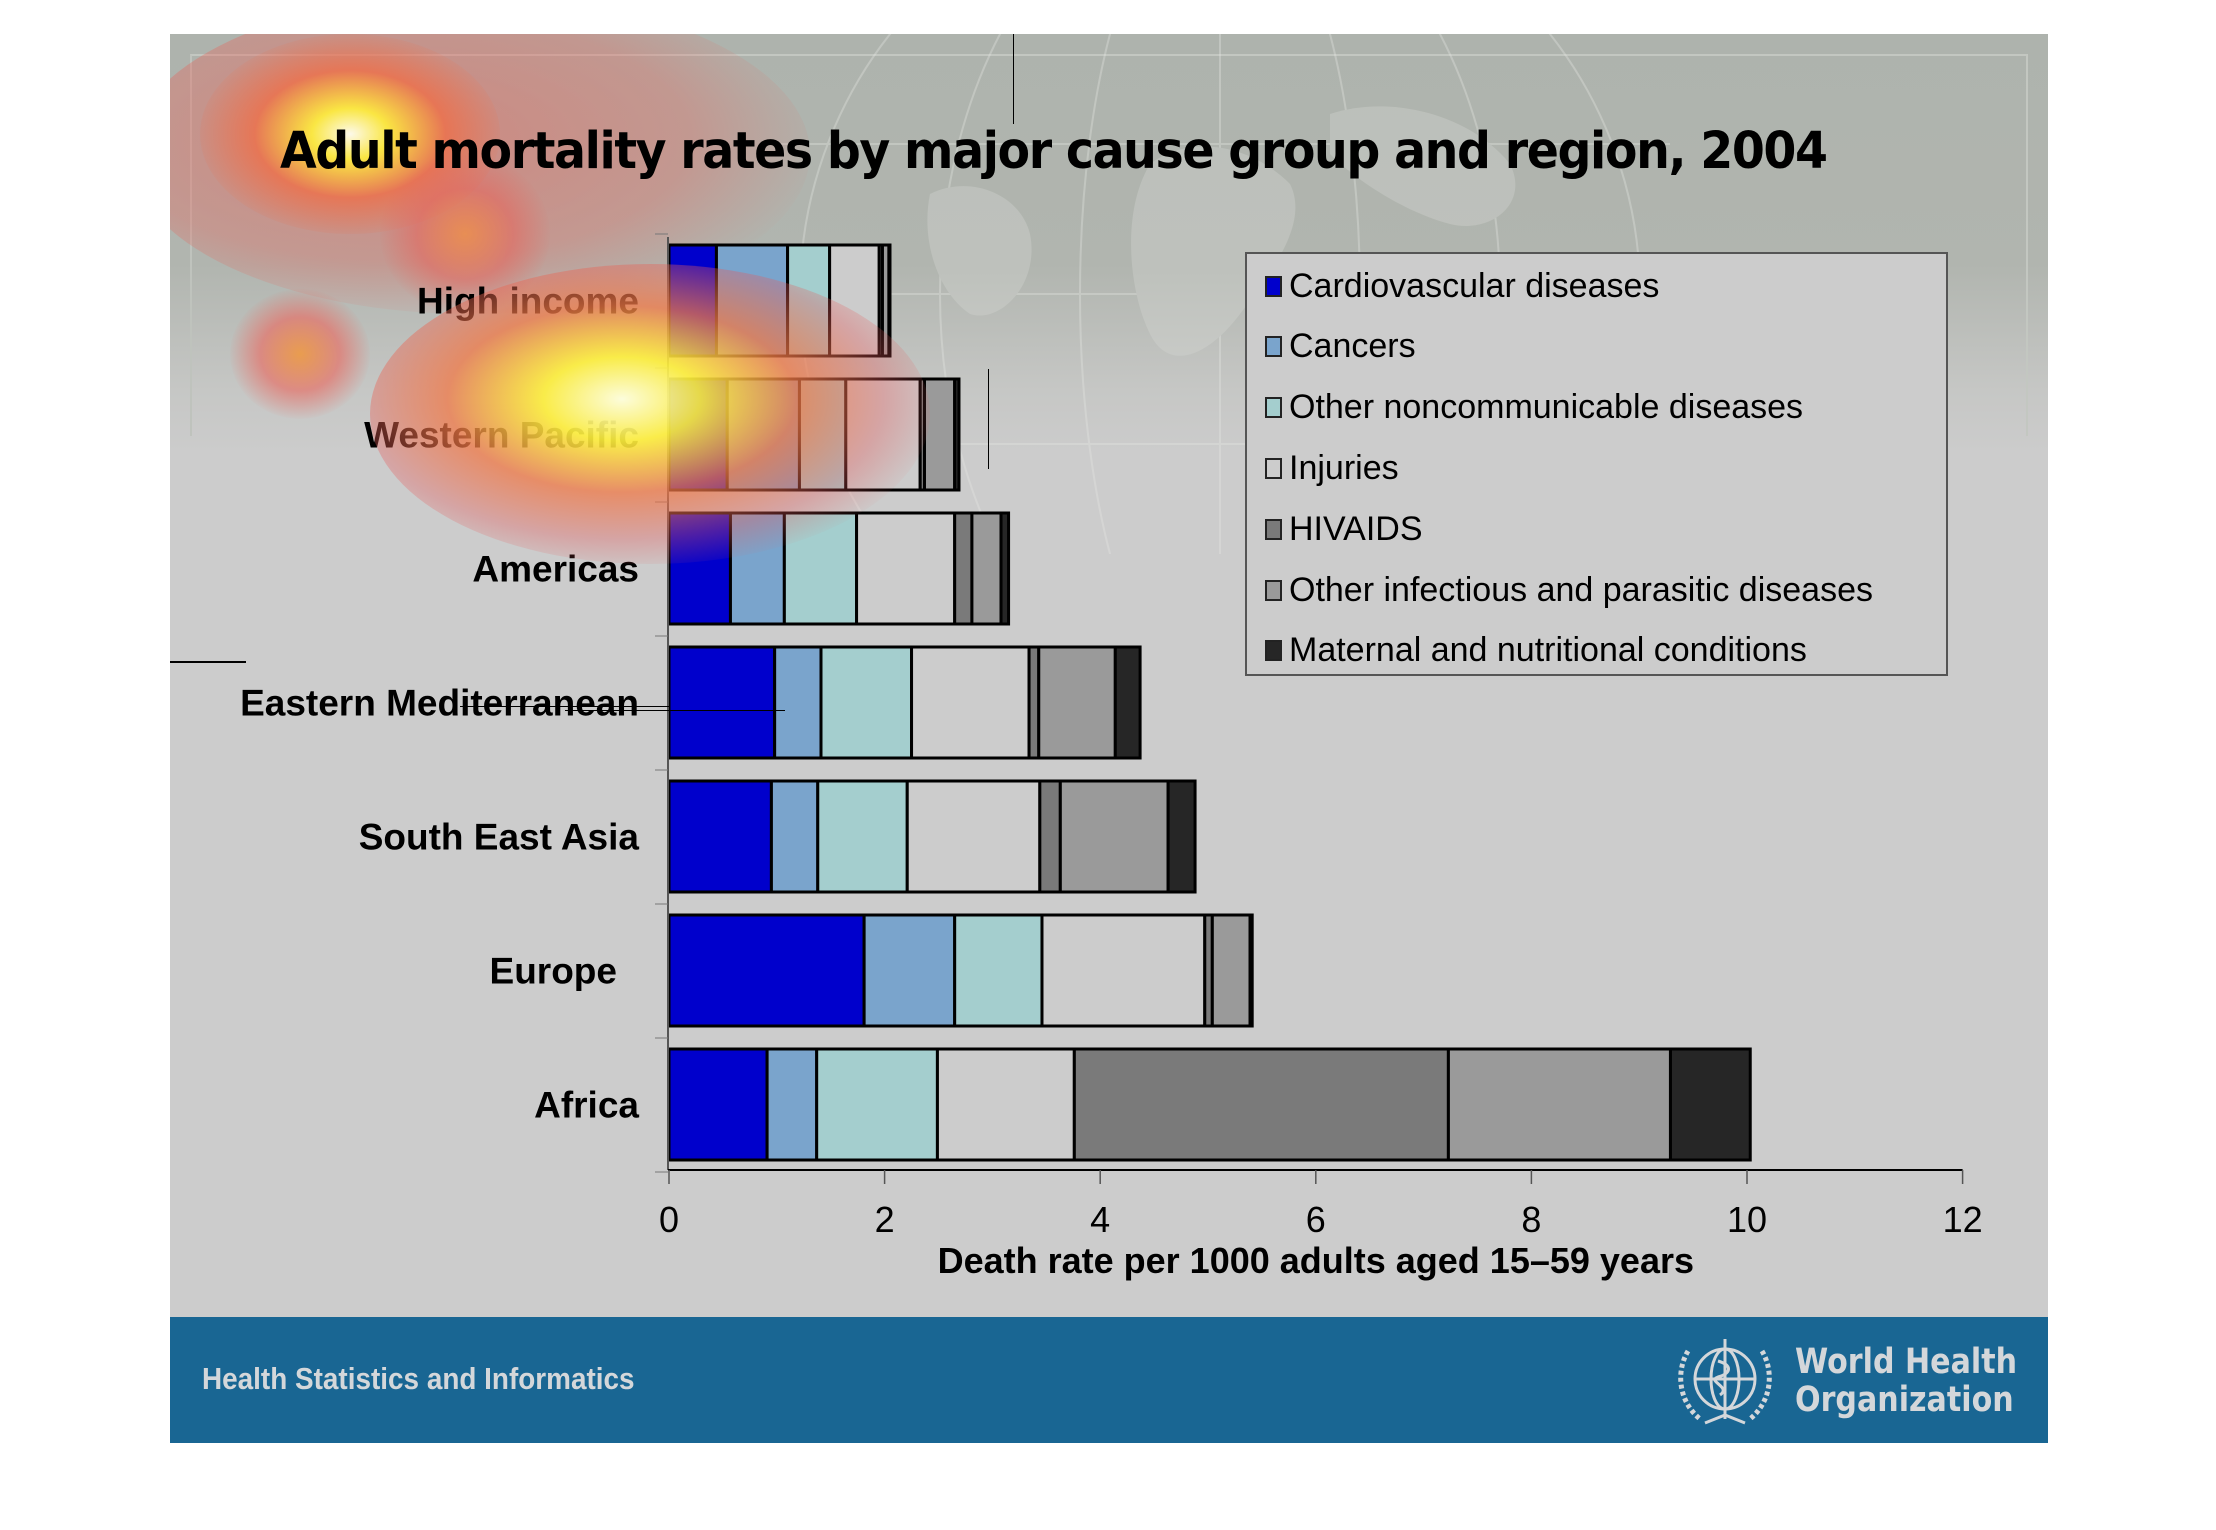 The image size is (2216, 1530). Describe the element at coordinates (963, 568) in the screenshot. I see `bar-segment-2-4: Americas — HIVAIDS: 0.16` at that location.